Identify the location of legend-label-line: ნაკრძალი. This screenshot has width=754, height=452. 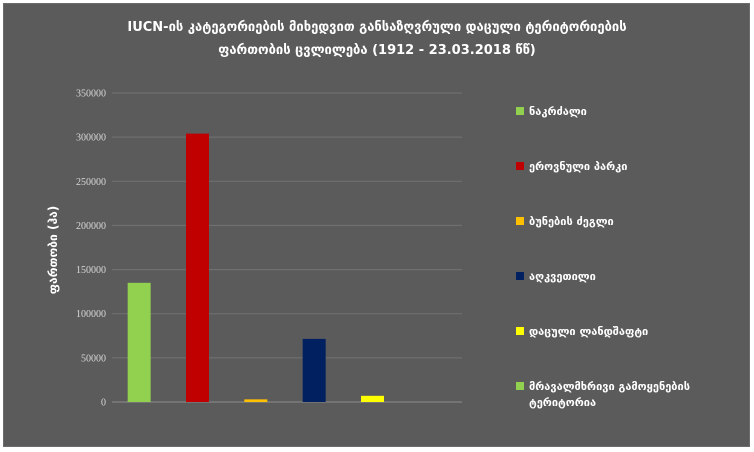
(558, 111).